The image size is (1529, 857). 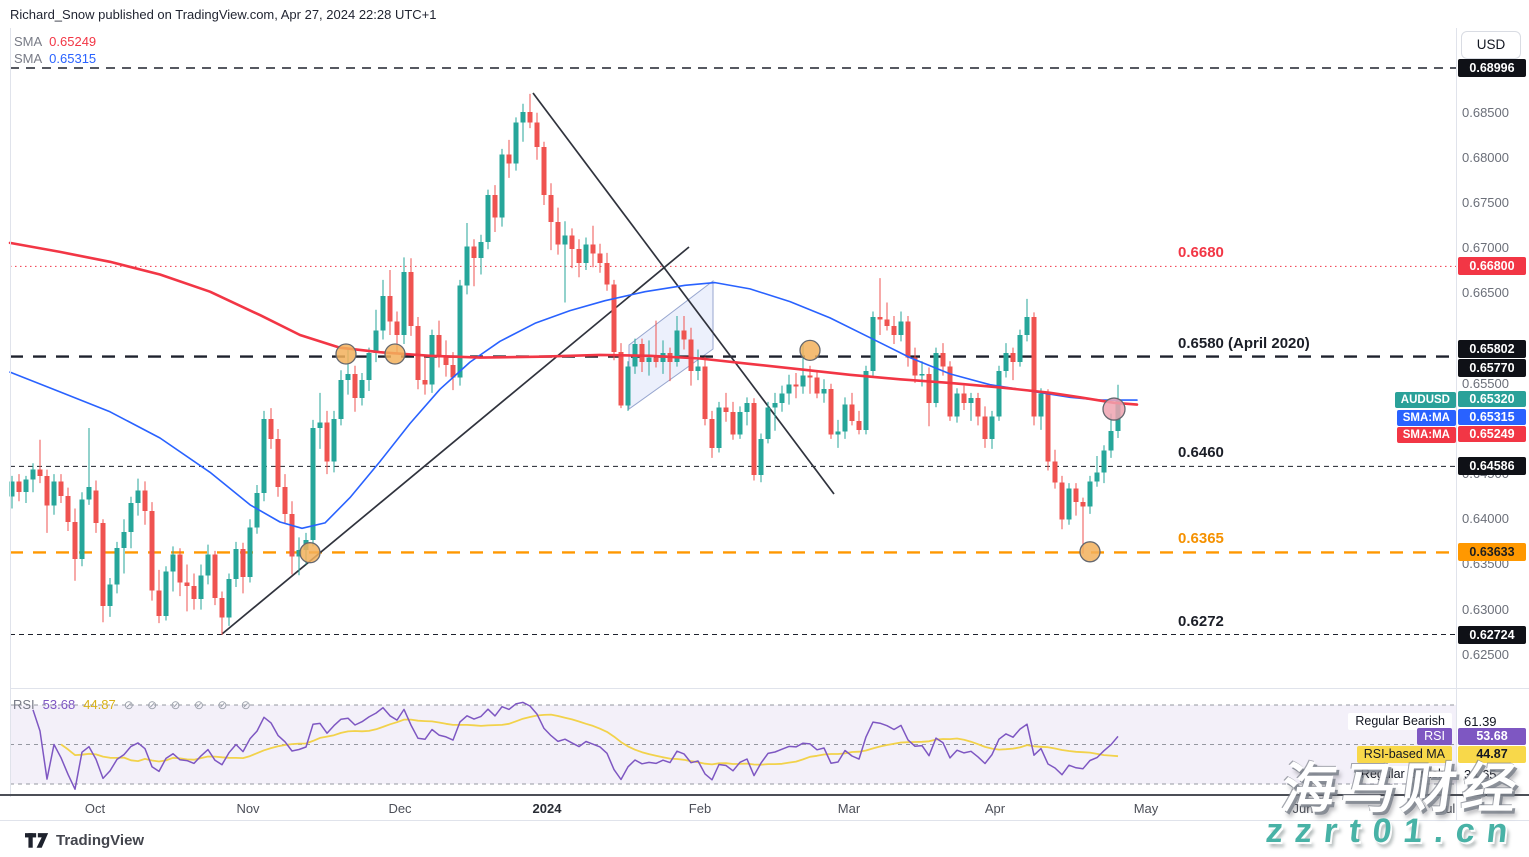 What do you see at coordinates (589, 739) in the screenshot?
I see `rsi-ma-line` at bounding box center [589, 739].